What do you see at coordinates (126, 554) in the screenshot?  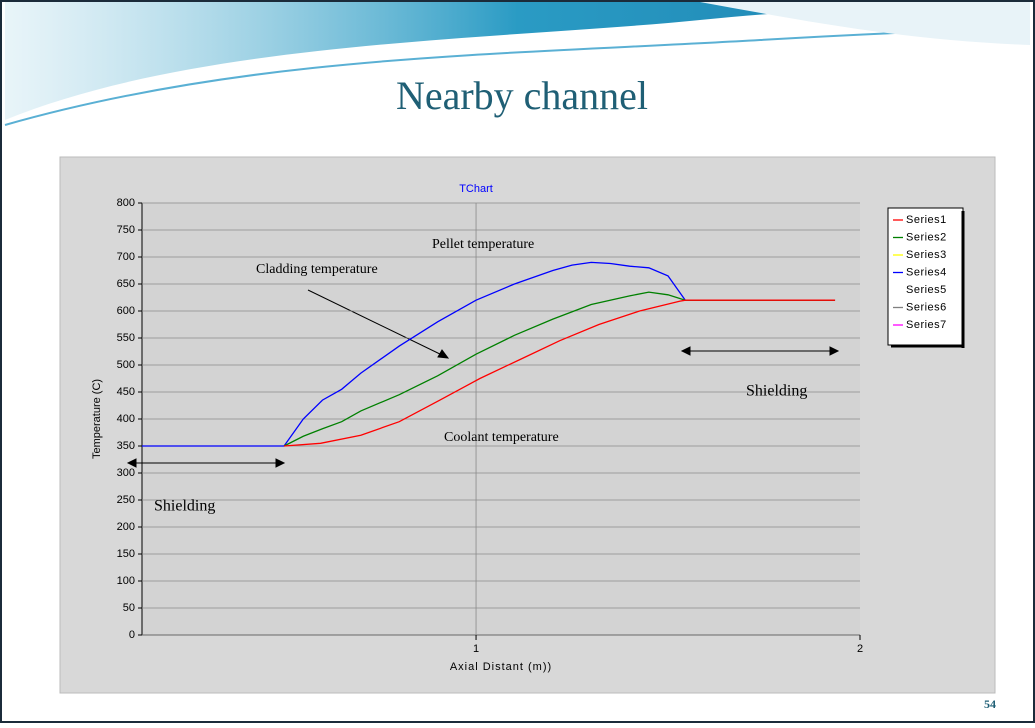 I see `y-tick-label: 150` at bounding box center [126, 554].